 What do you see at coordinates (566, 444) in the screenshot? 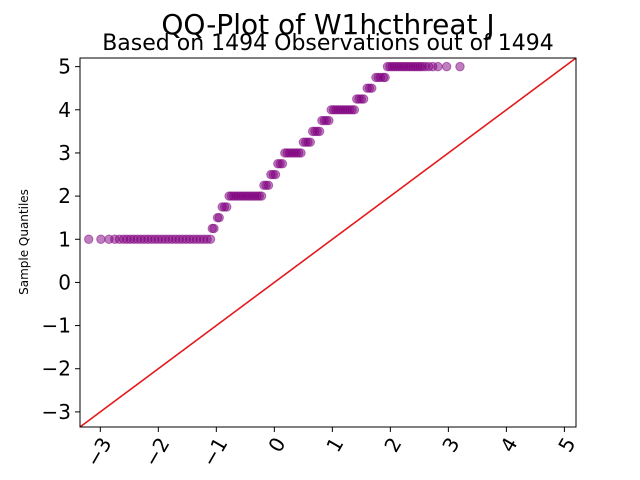
I see `x-tick-label: 5` at bounding box center [566, 444].